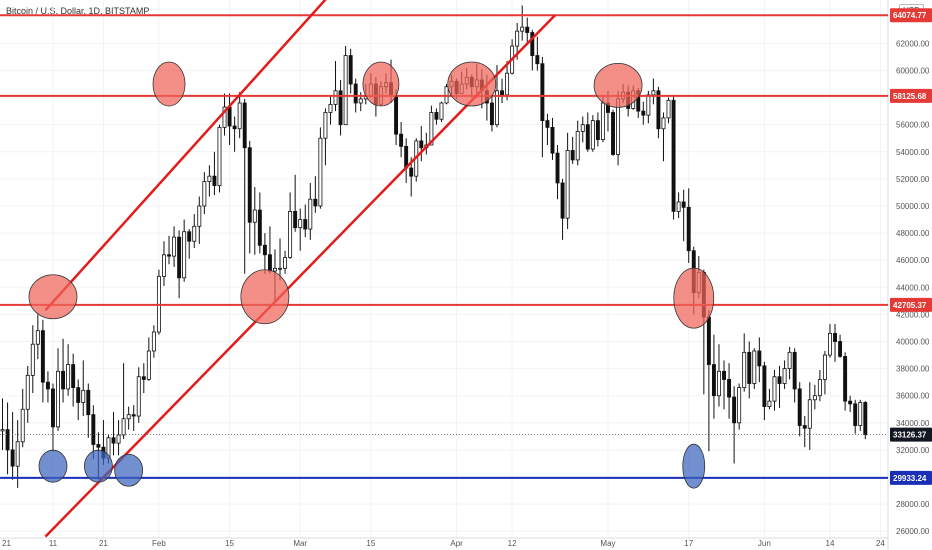 The height and width of the screenshot is (550, 932). What do you see at coordinates (607, 543) in the screenshot?
I see `x-tick-label: May` at bounding box center [607, 543].